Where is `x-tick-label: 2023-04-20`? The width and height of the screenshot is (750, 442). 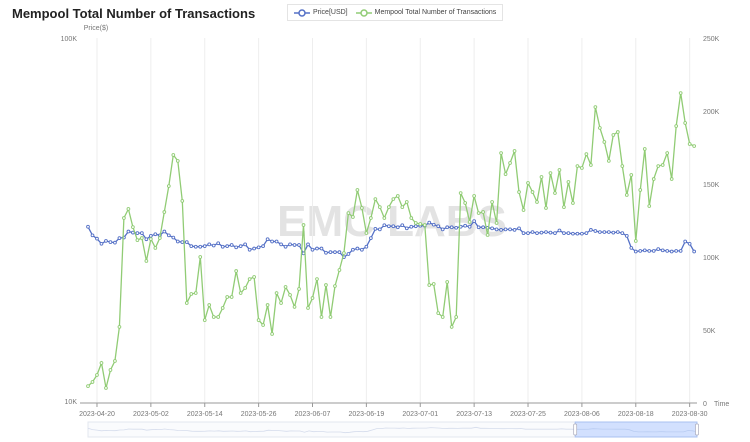
x-tick-label: 2023-04-20 is located at coordinates (97, 414).